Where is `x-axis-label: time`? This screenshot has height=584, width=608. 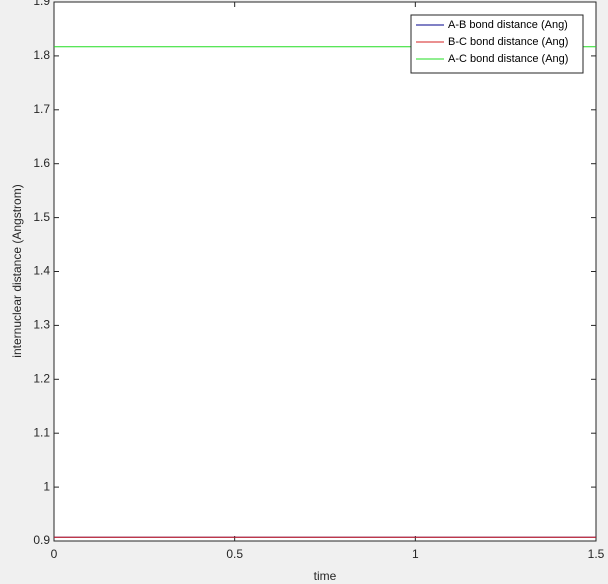
x-axis-label: time is located at coordinates (325, 576).